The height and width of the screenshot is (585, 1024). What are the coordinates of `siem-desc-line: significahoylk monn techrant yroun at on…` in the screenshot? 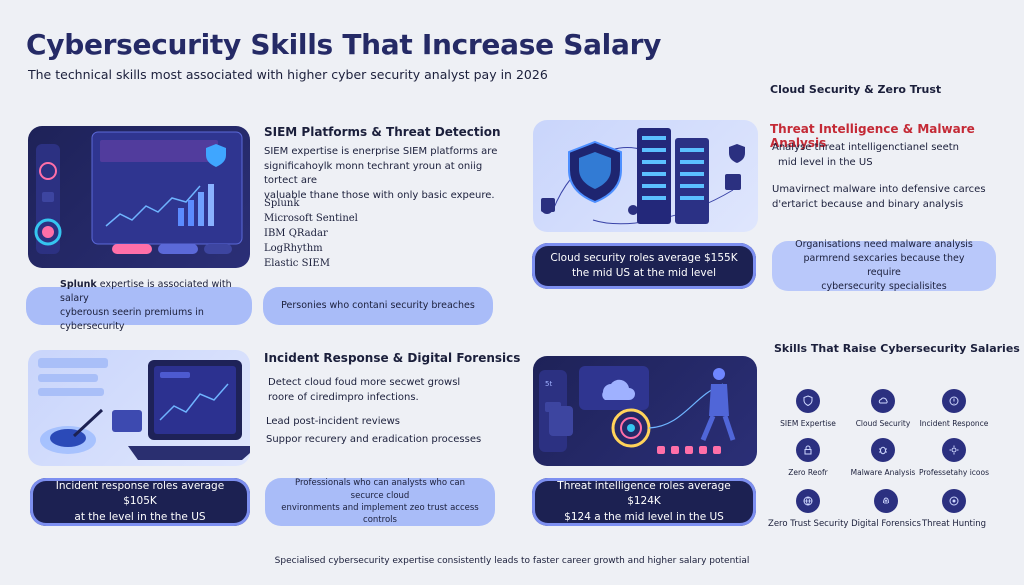 It's located at (373, 173).